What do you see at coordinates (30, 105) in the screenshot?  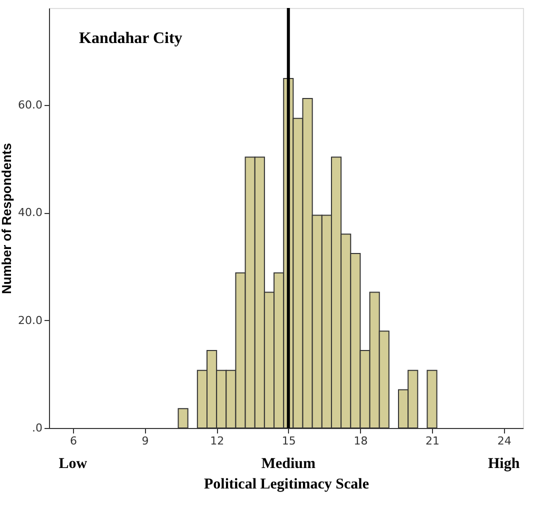 I see `y-tick-label: 60.0` at bounding box center [30, 105].